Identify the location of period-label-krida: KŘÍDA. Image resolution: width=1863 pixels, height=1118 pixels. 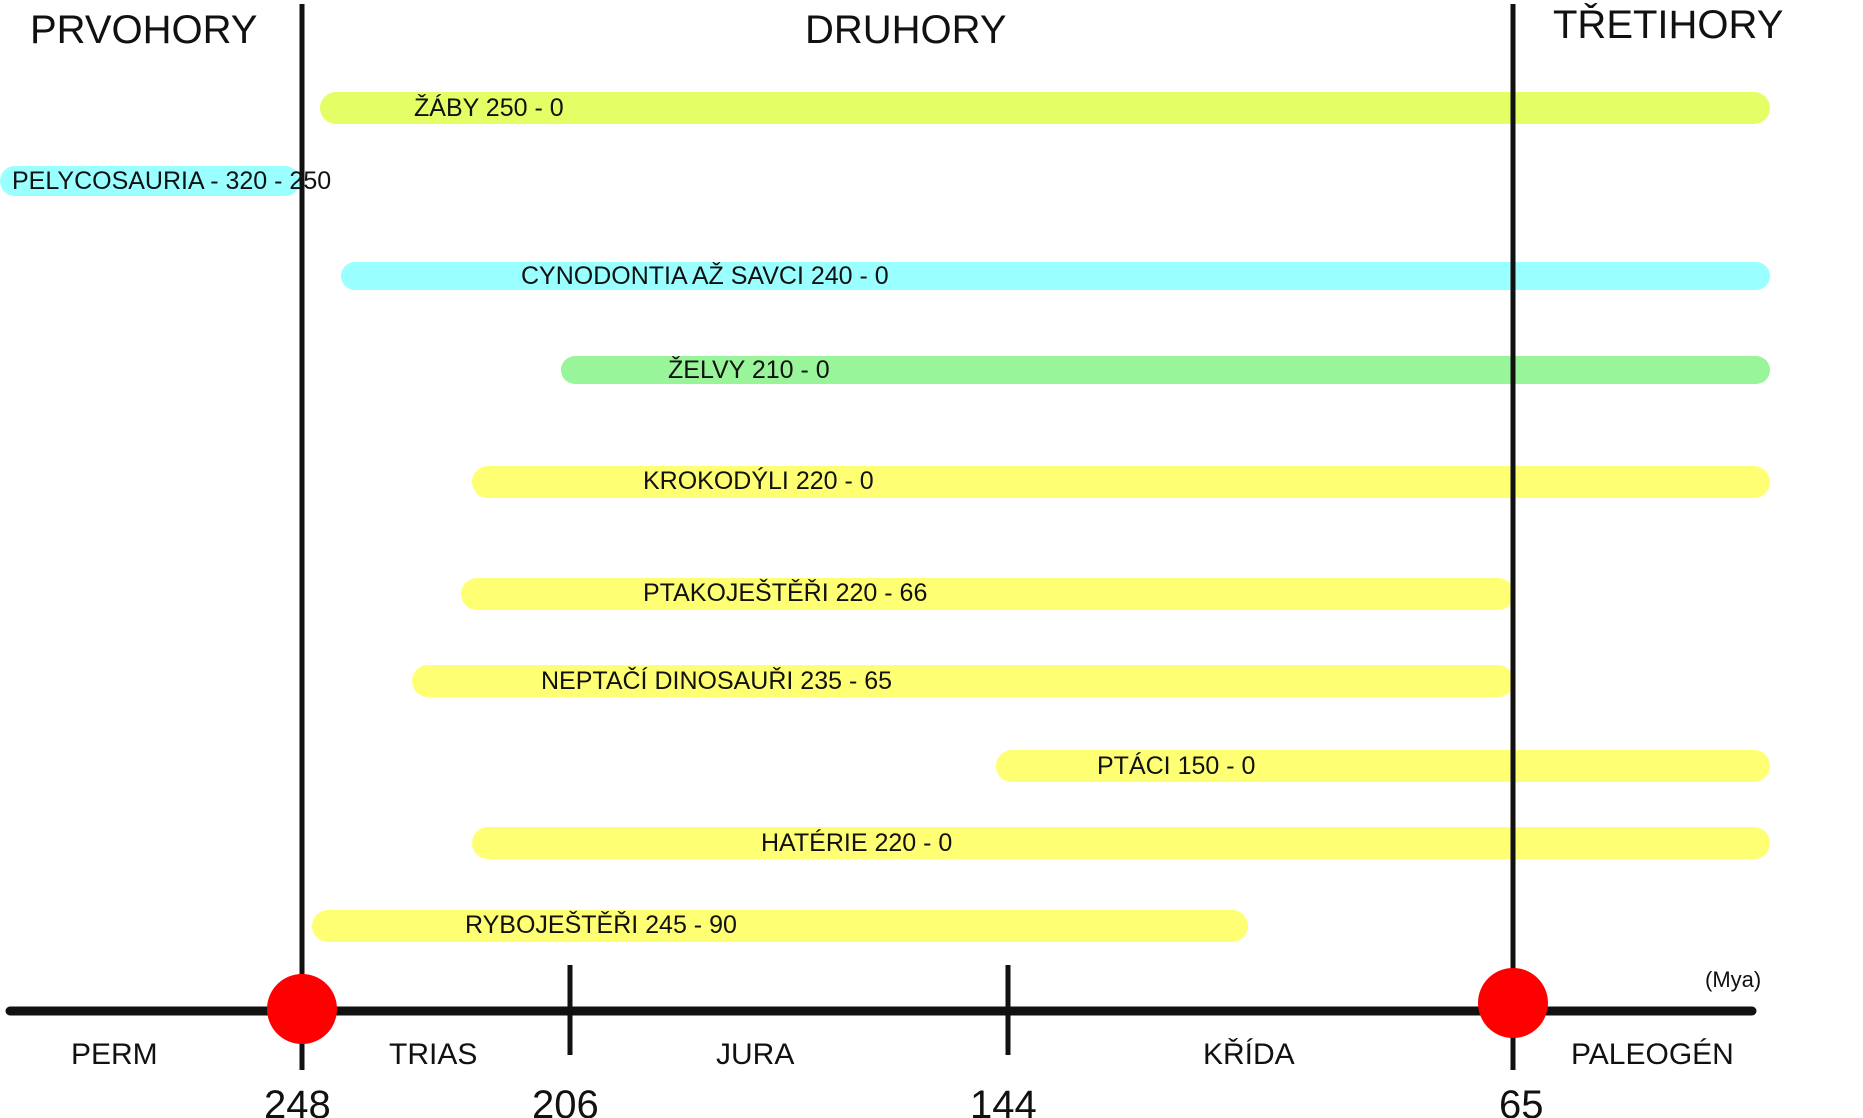
(1249, 1054).